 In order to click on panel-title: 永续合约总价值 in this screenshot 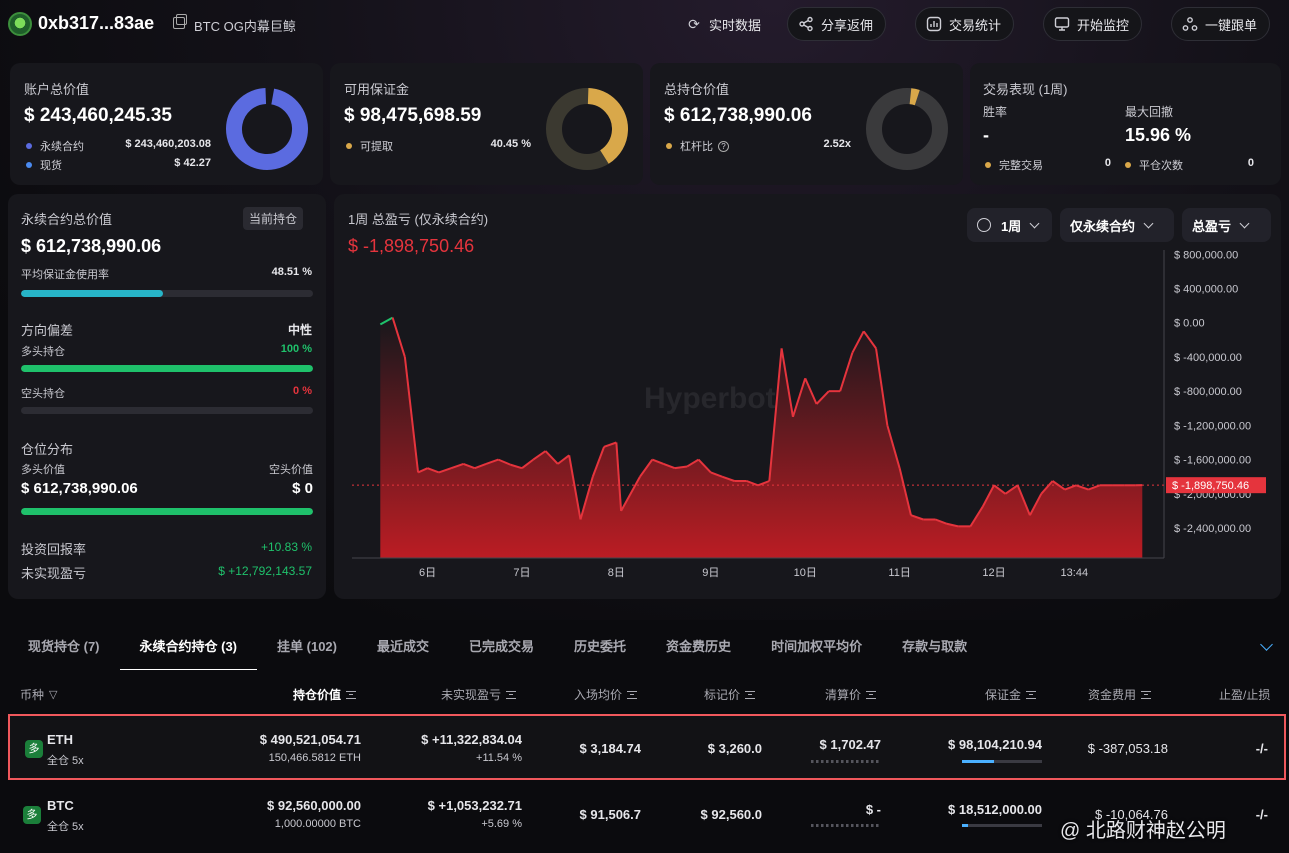, I will do `click(67, 219)`.